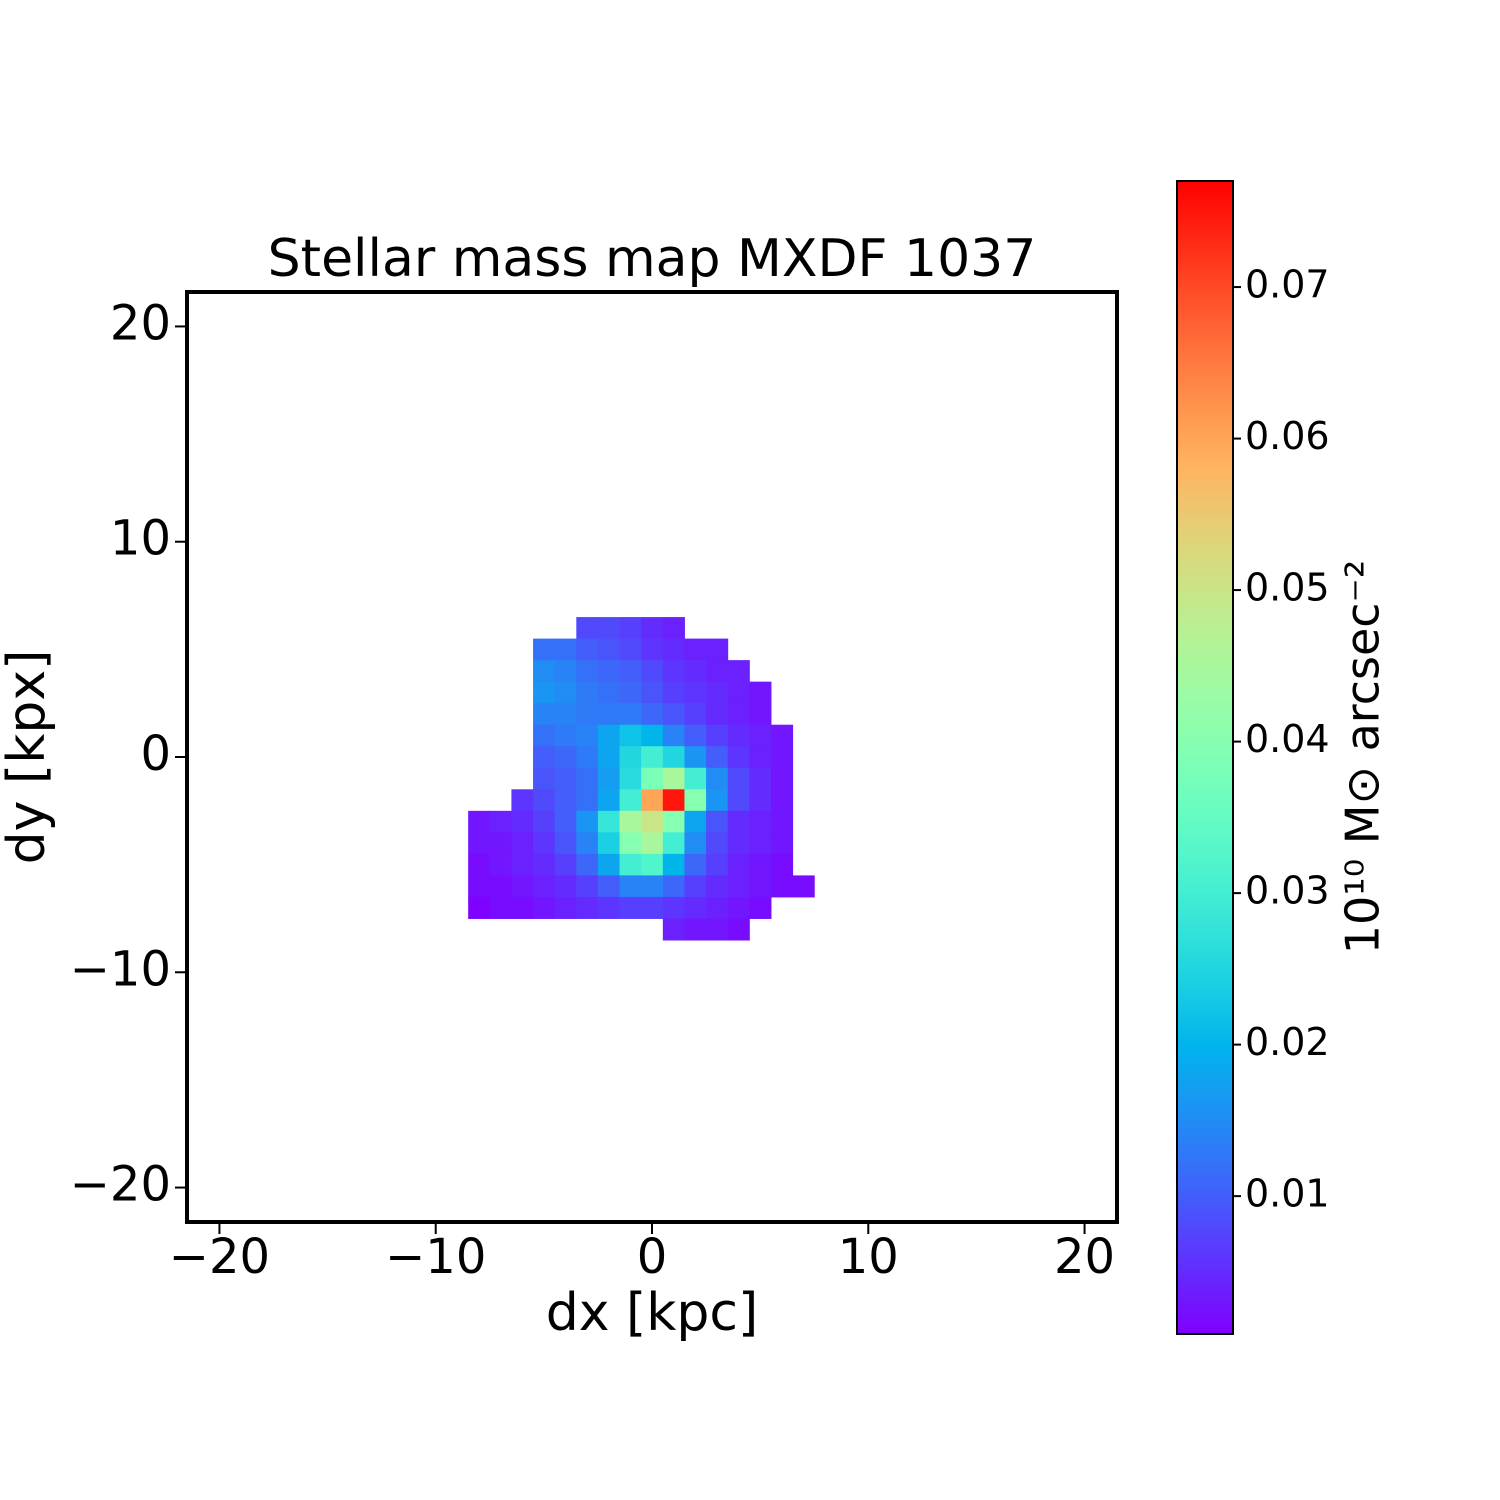  I want to click on y-tick-label: 0, so click(155, 754).